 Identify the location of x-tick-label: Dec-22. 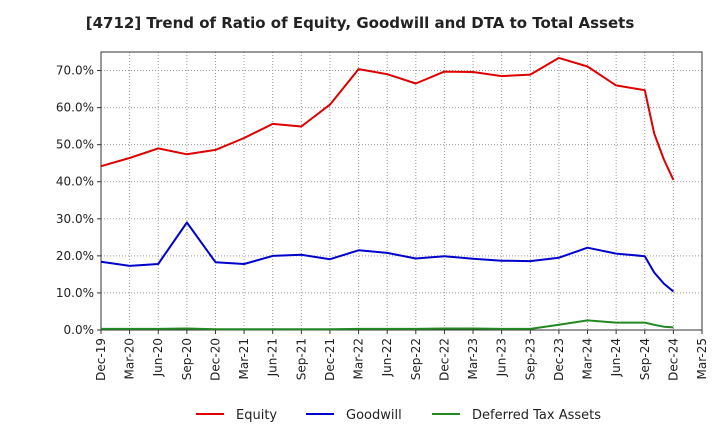
(444, 359).